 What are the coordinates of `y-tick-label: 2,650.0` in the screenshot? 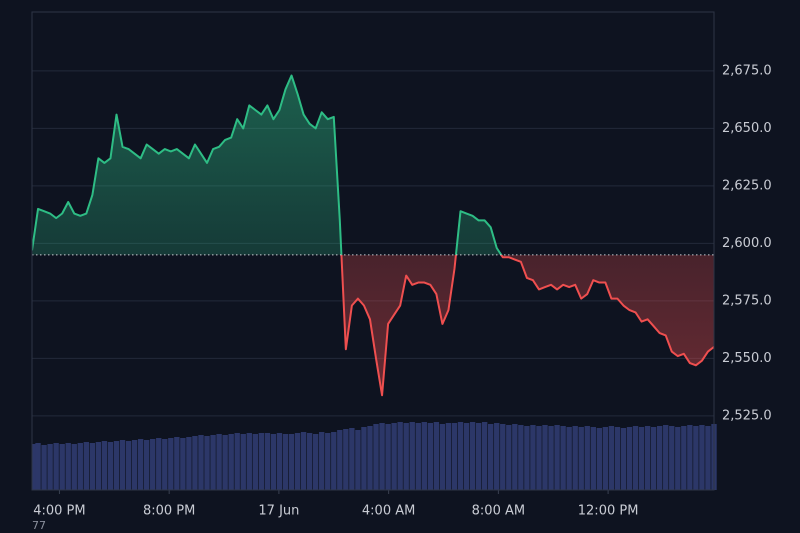 It's located at (747, 128).